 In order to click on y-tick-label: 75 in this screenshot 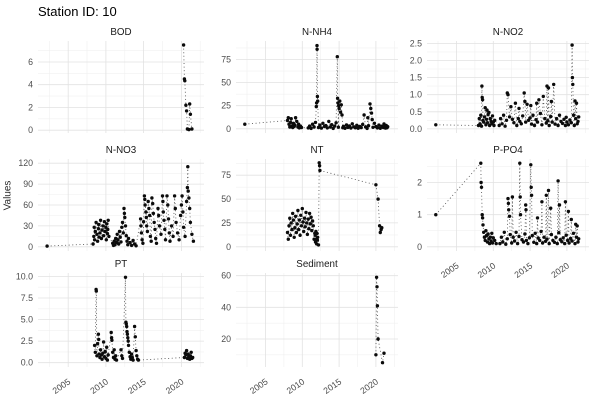, I will do `click(226, 175)`.